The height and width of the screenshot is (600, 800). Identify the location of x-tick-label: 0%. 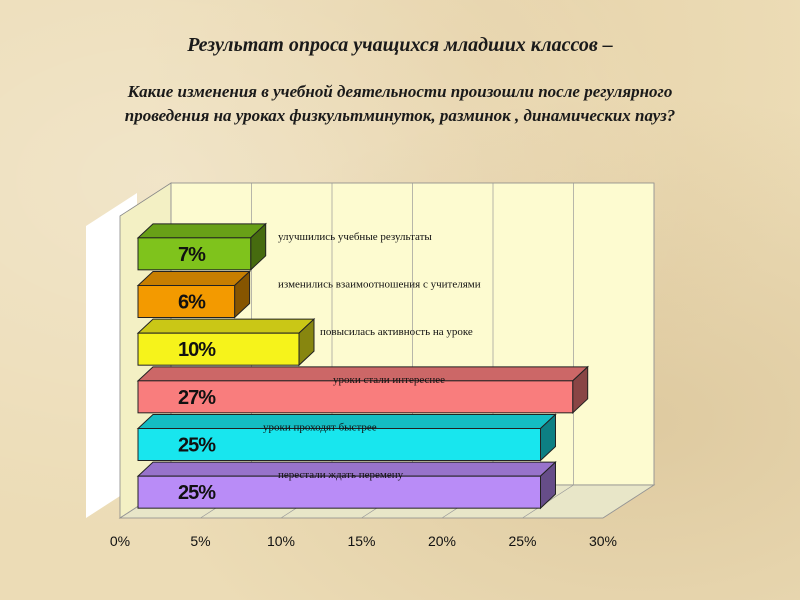
(120, 541).